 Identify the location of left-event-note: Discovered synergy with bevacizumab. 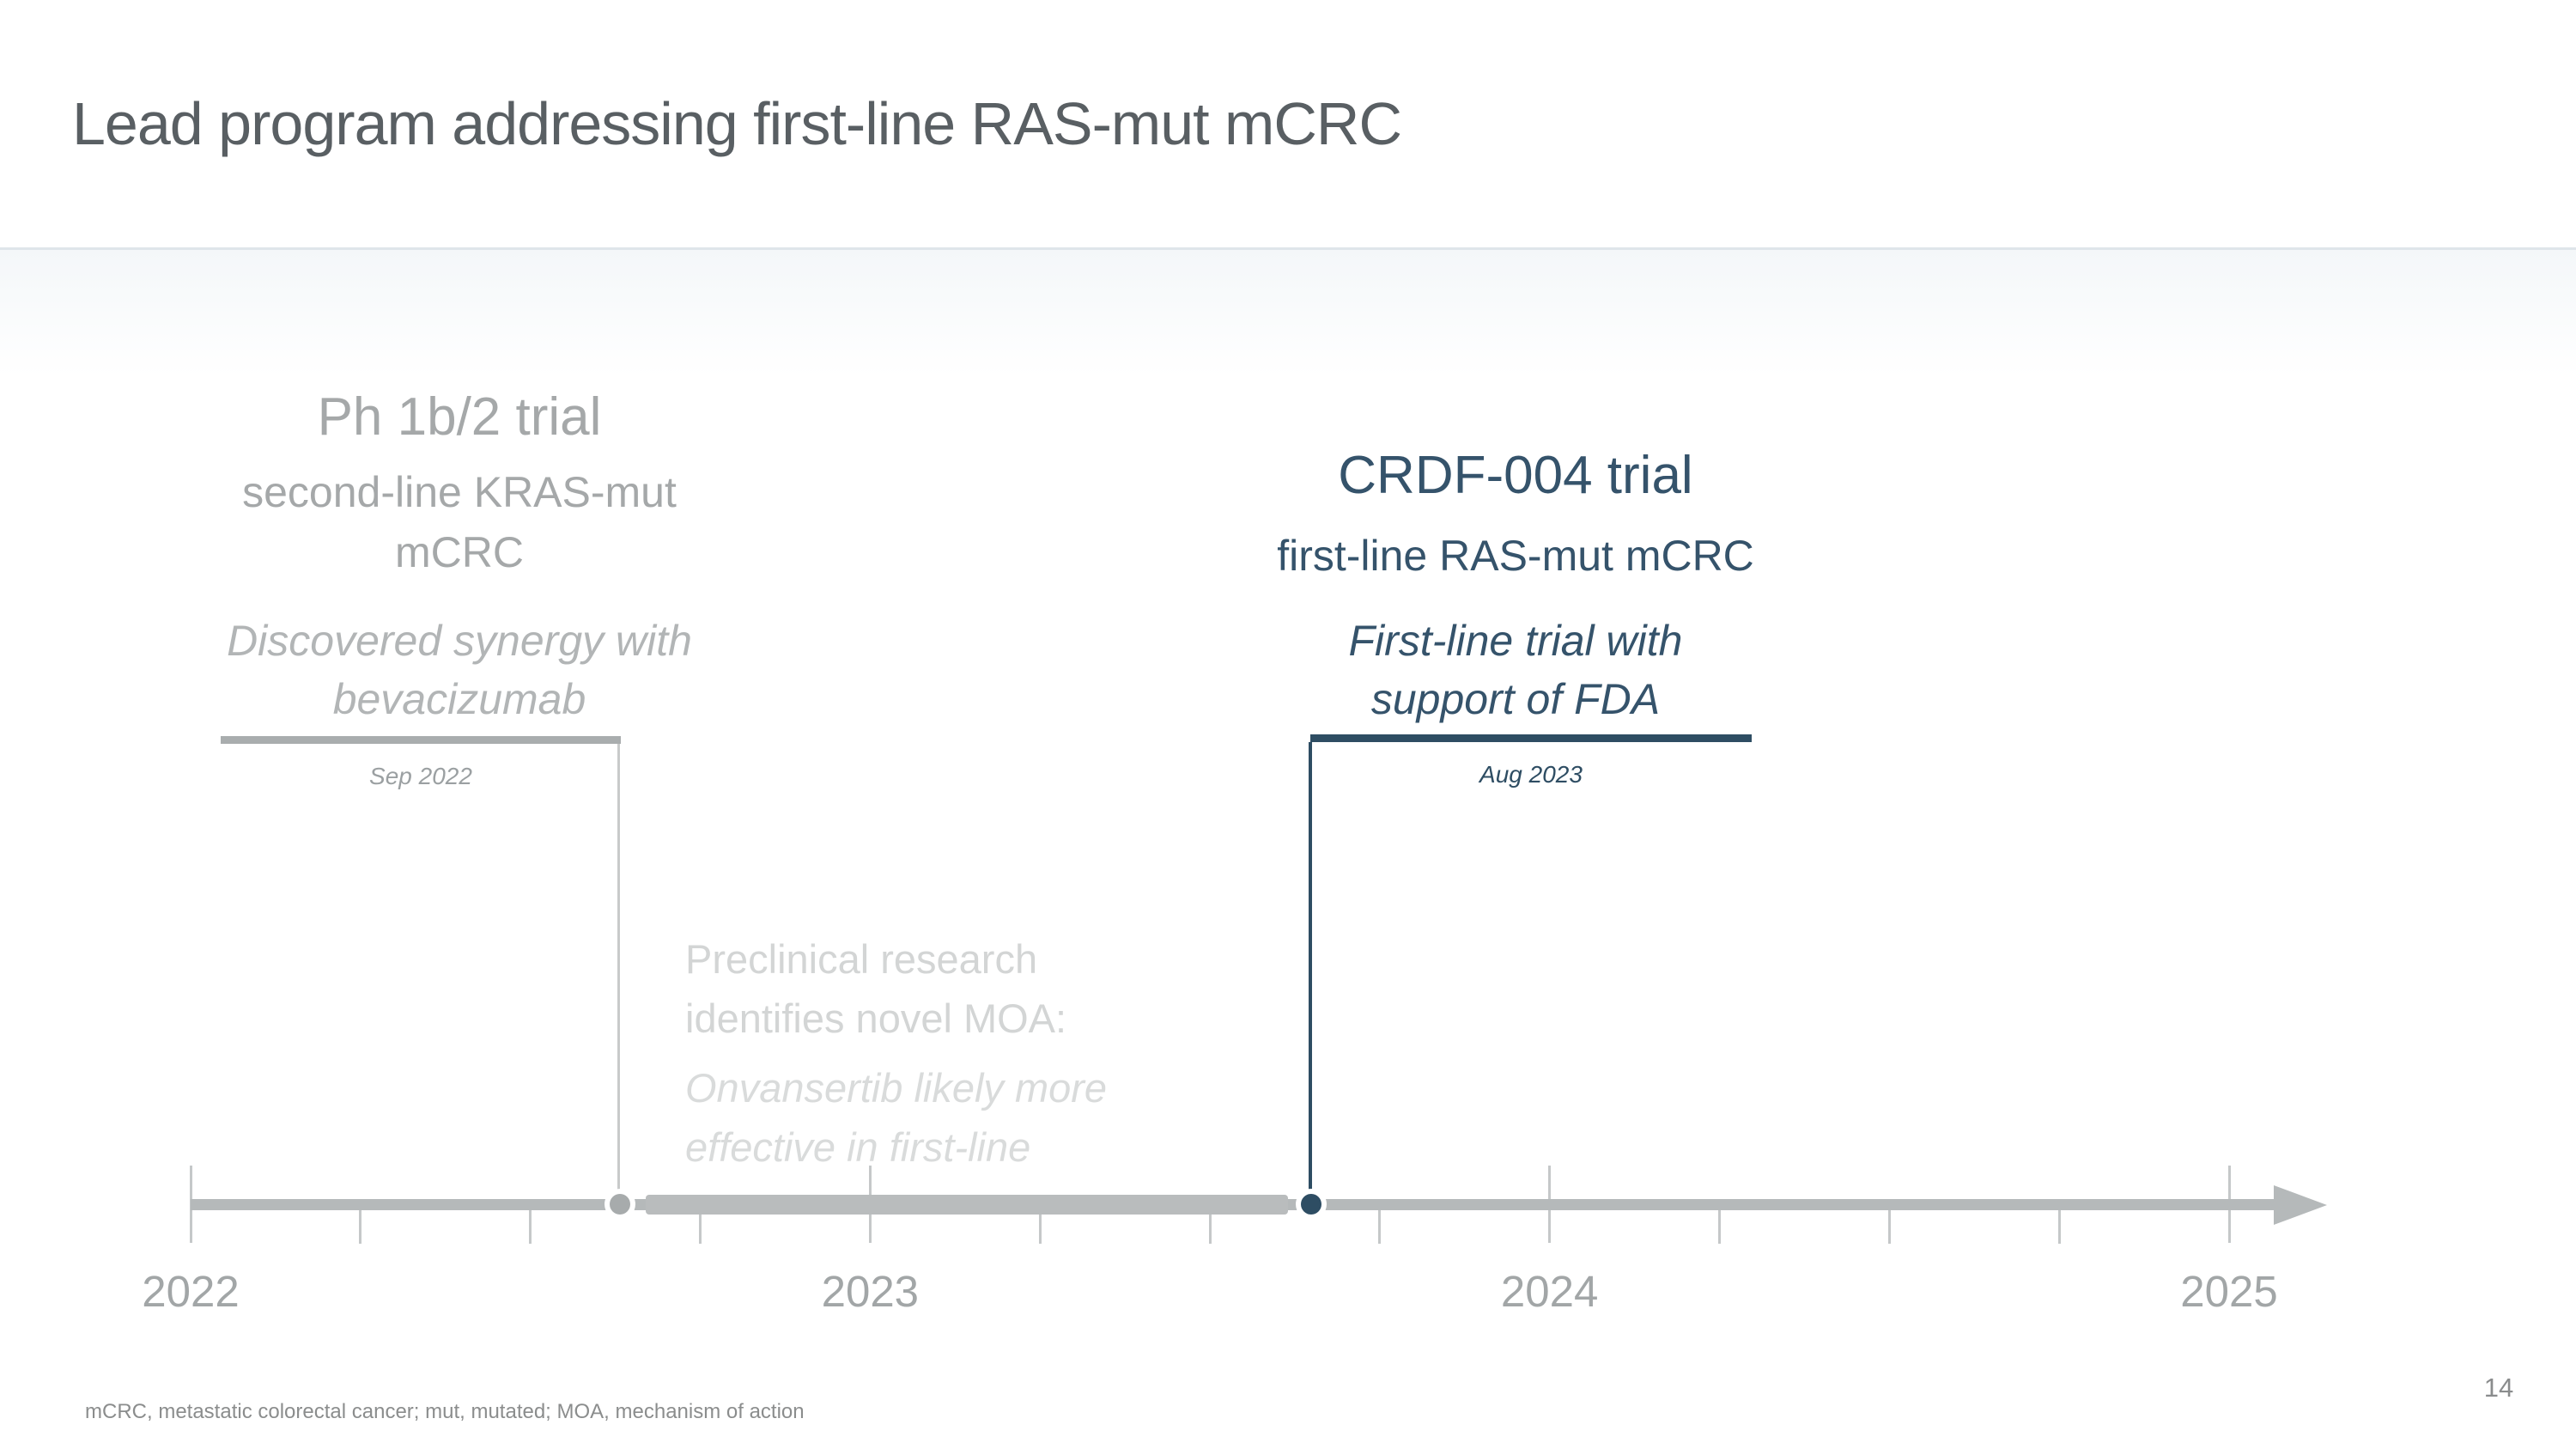
(459, 670).